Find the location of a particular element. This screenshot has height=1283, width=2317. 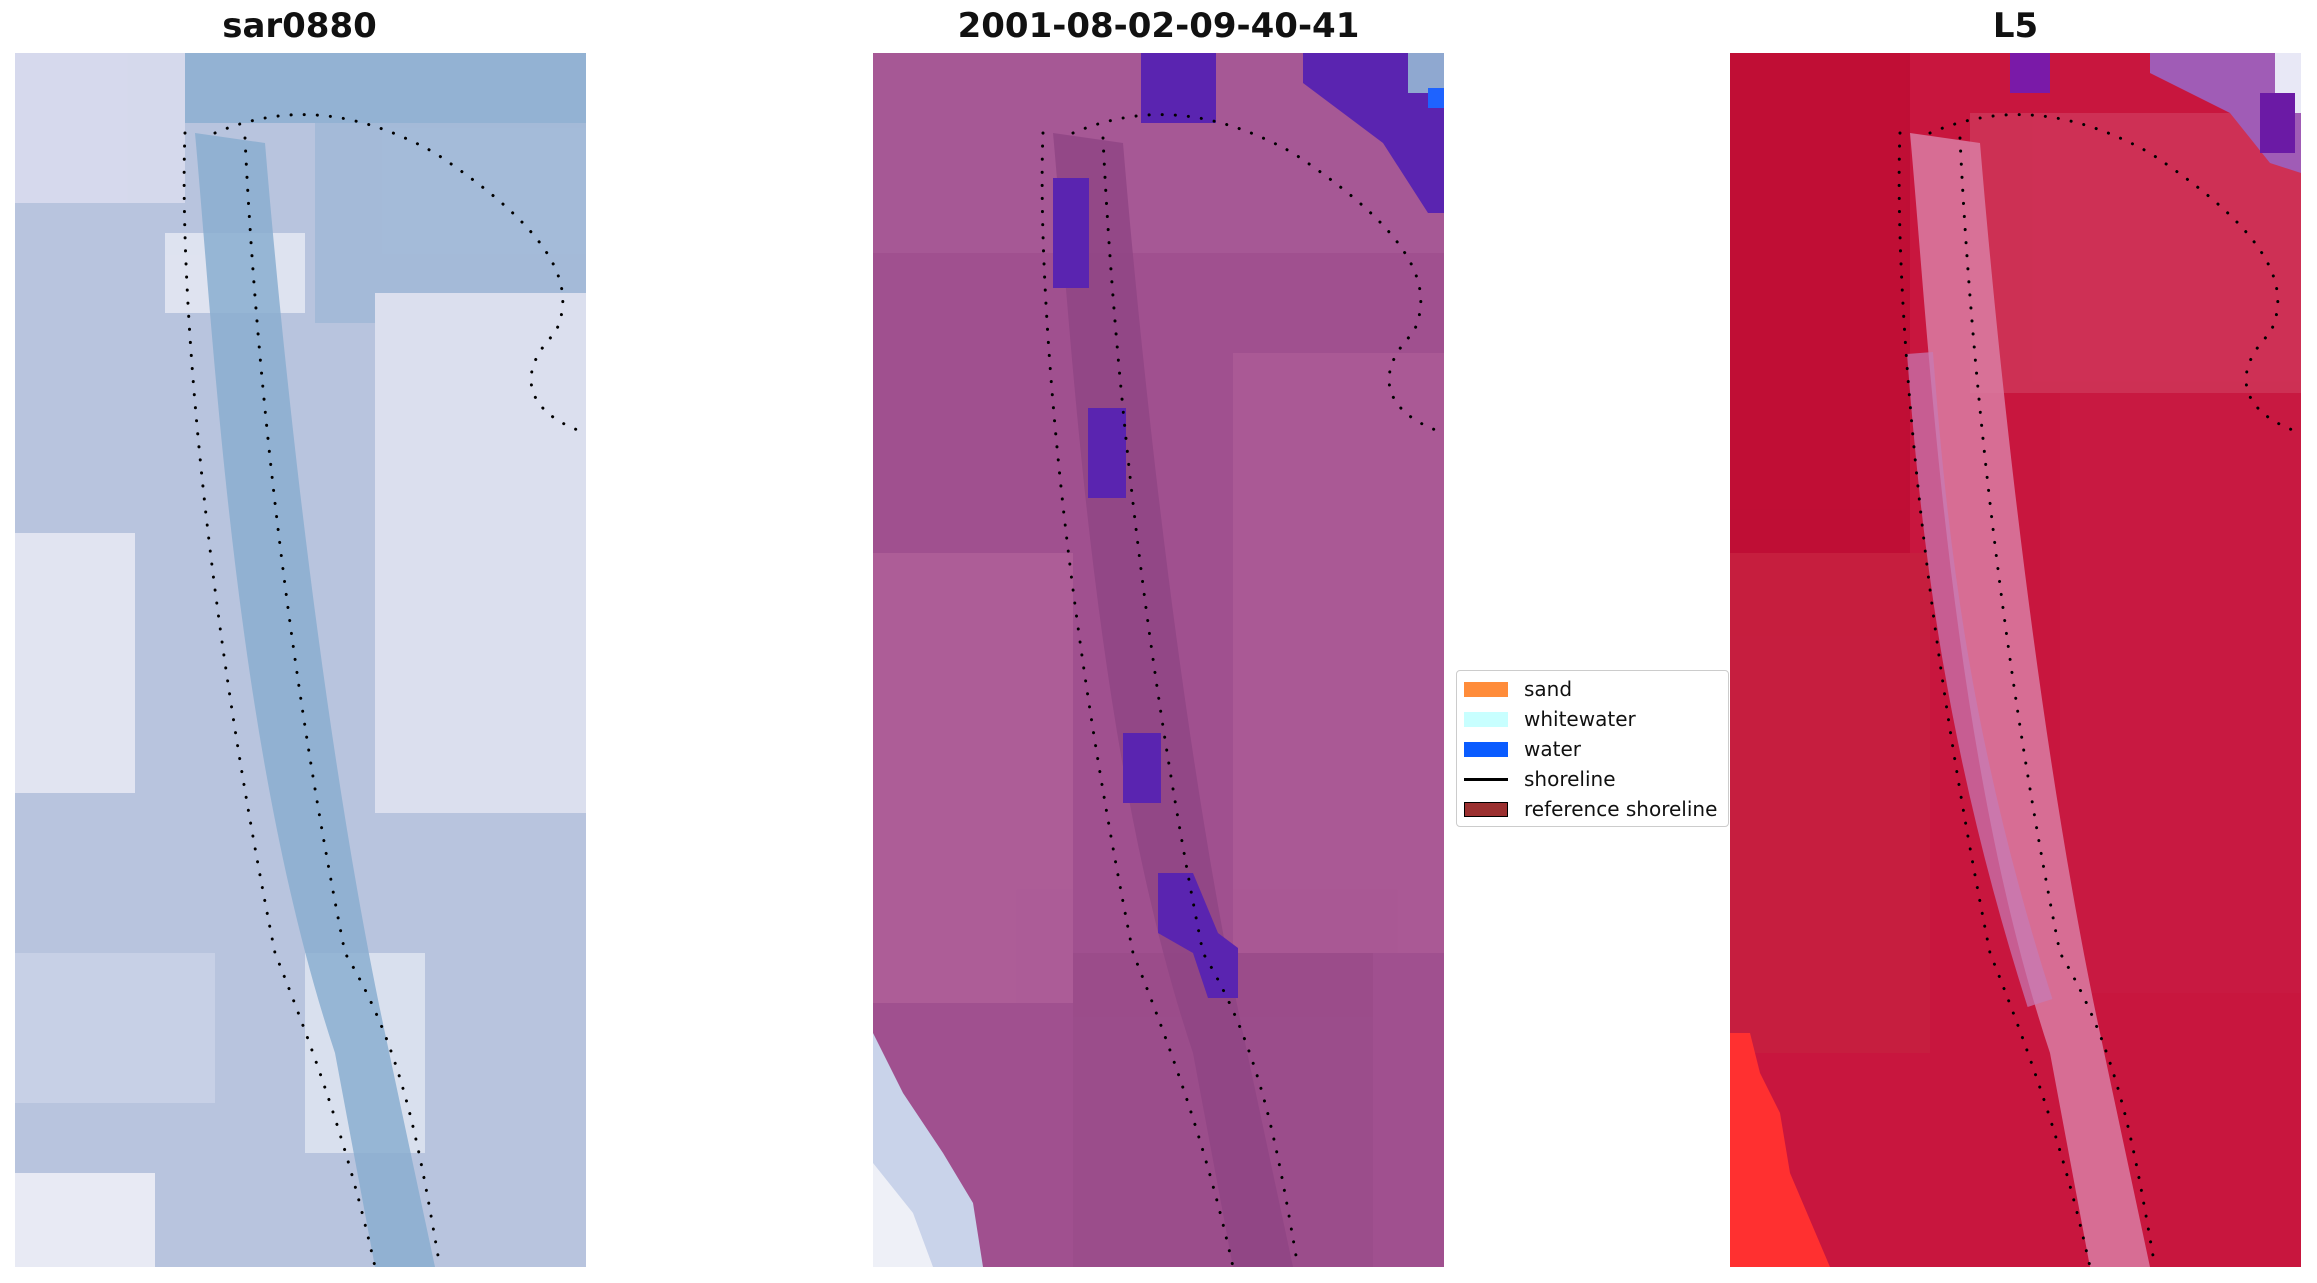

panel-title-rgb: sar0880 is located at coordinates (299, 26).